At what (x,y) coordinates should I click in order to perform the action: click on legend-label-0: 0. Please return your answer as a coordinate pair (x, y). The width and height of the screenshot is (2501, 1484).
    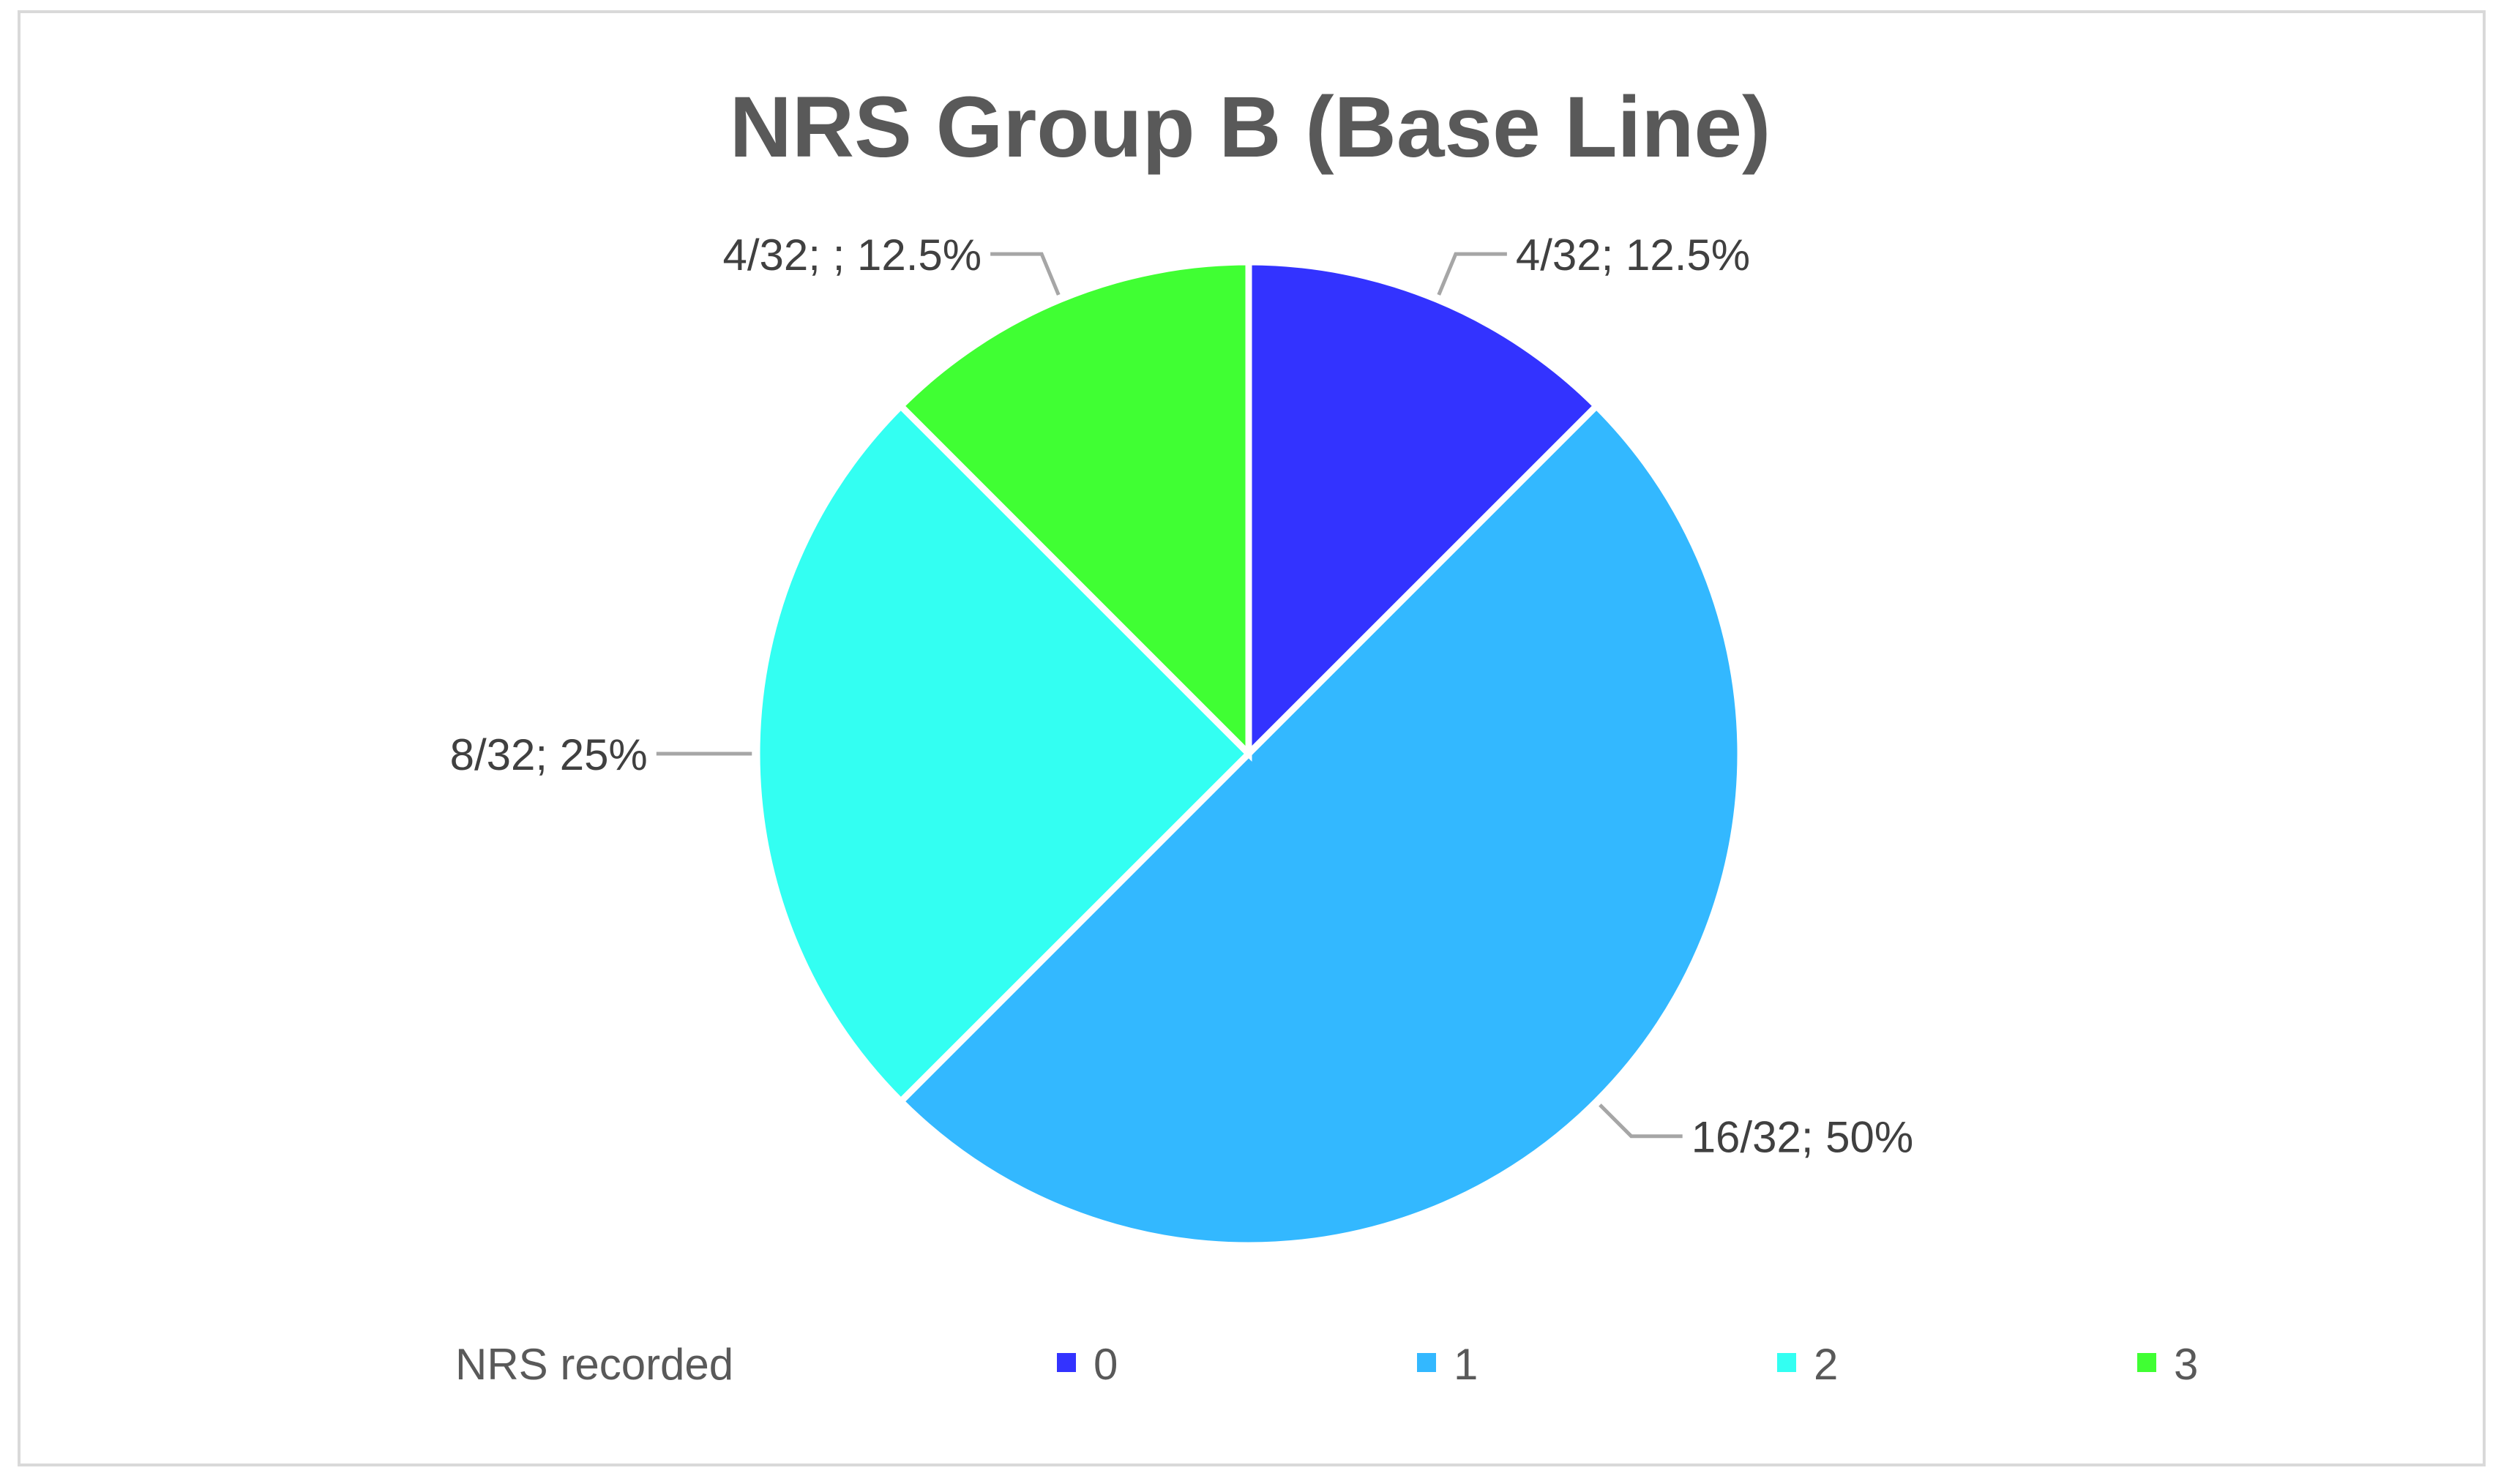
    Looking at the image, I should click on (1106, 1364).